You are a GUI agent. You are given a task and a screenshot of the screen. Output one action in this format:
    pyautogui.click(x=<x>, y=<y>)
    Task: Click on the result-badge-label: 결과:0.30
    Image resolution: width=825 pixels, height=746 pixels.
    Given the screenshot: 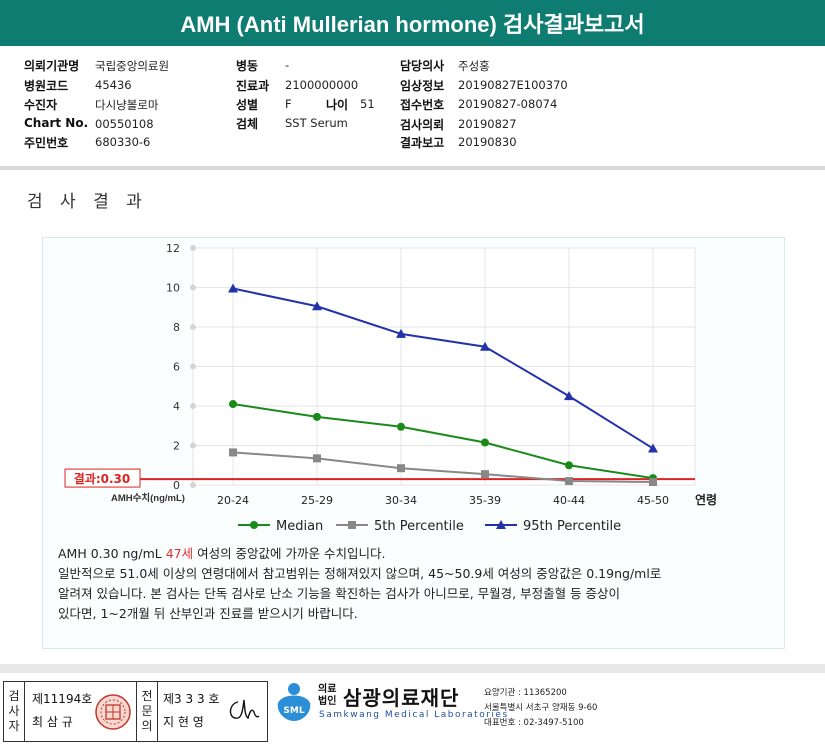 What is the action you would take?
    pyautogui.click(x=102, y=478)
    